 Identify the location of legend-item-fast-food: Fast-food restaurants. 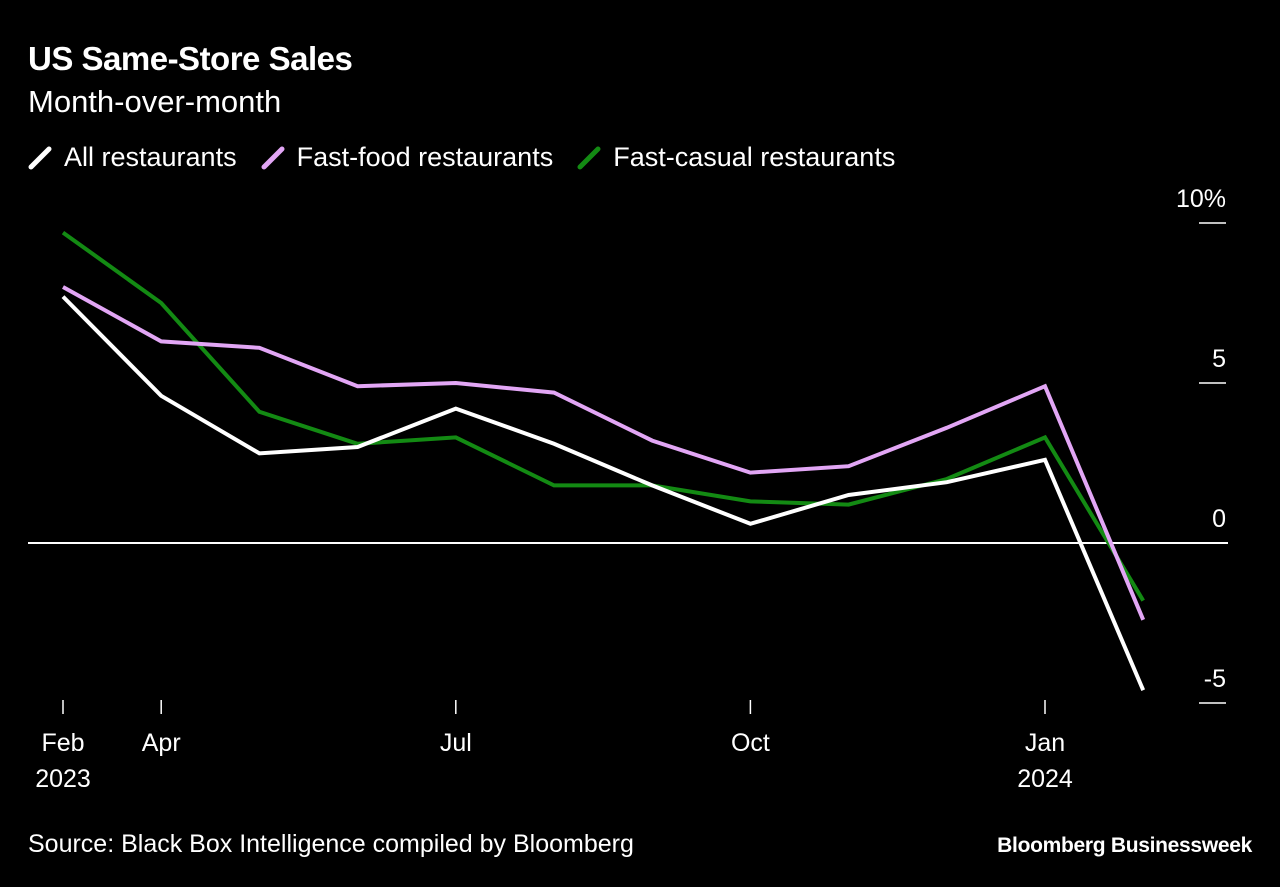
(407, 157).